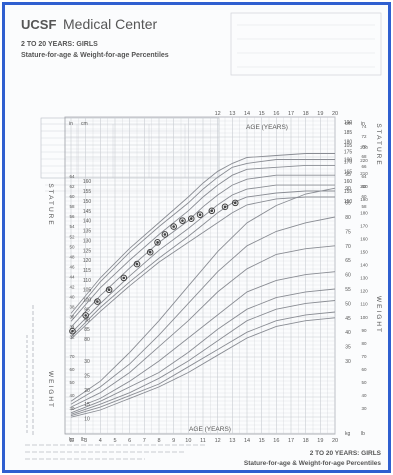 This screenshot has height=475, width=393. I want to click on stature-axis-label-left: STATURE, so click(50, 204).